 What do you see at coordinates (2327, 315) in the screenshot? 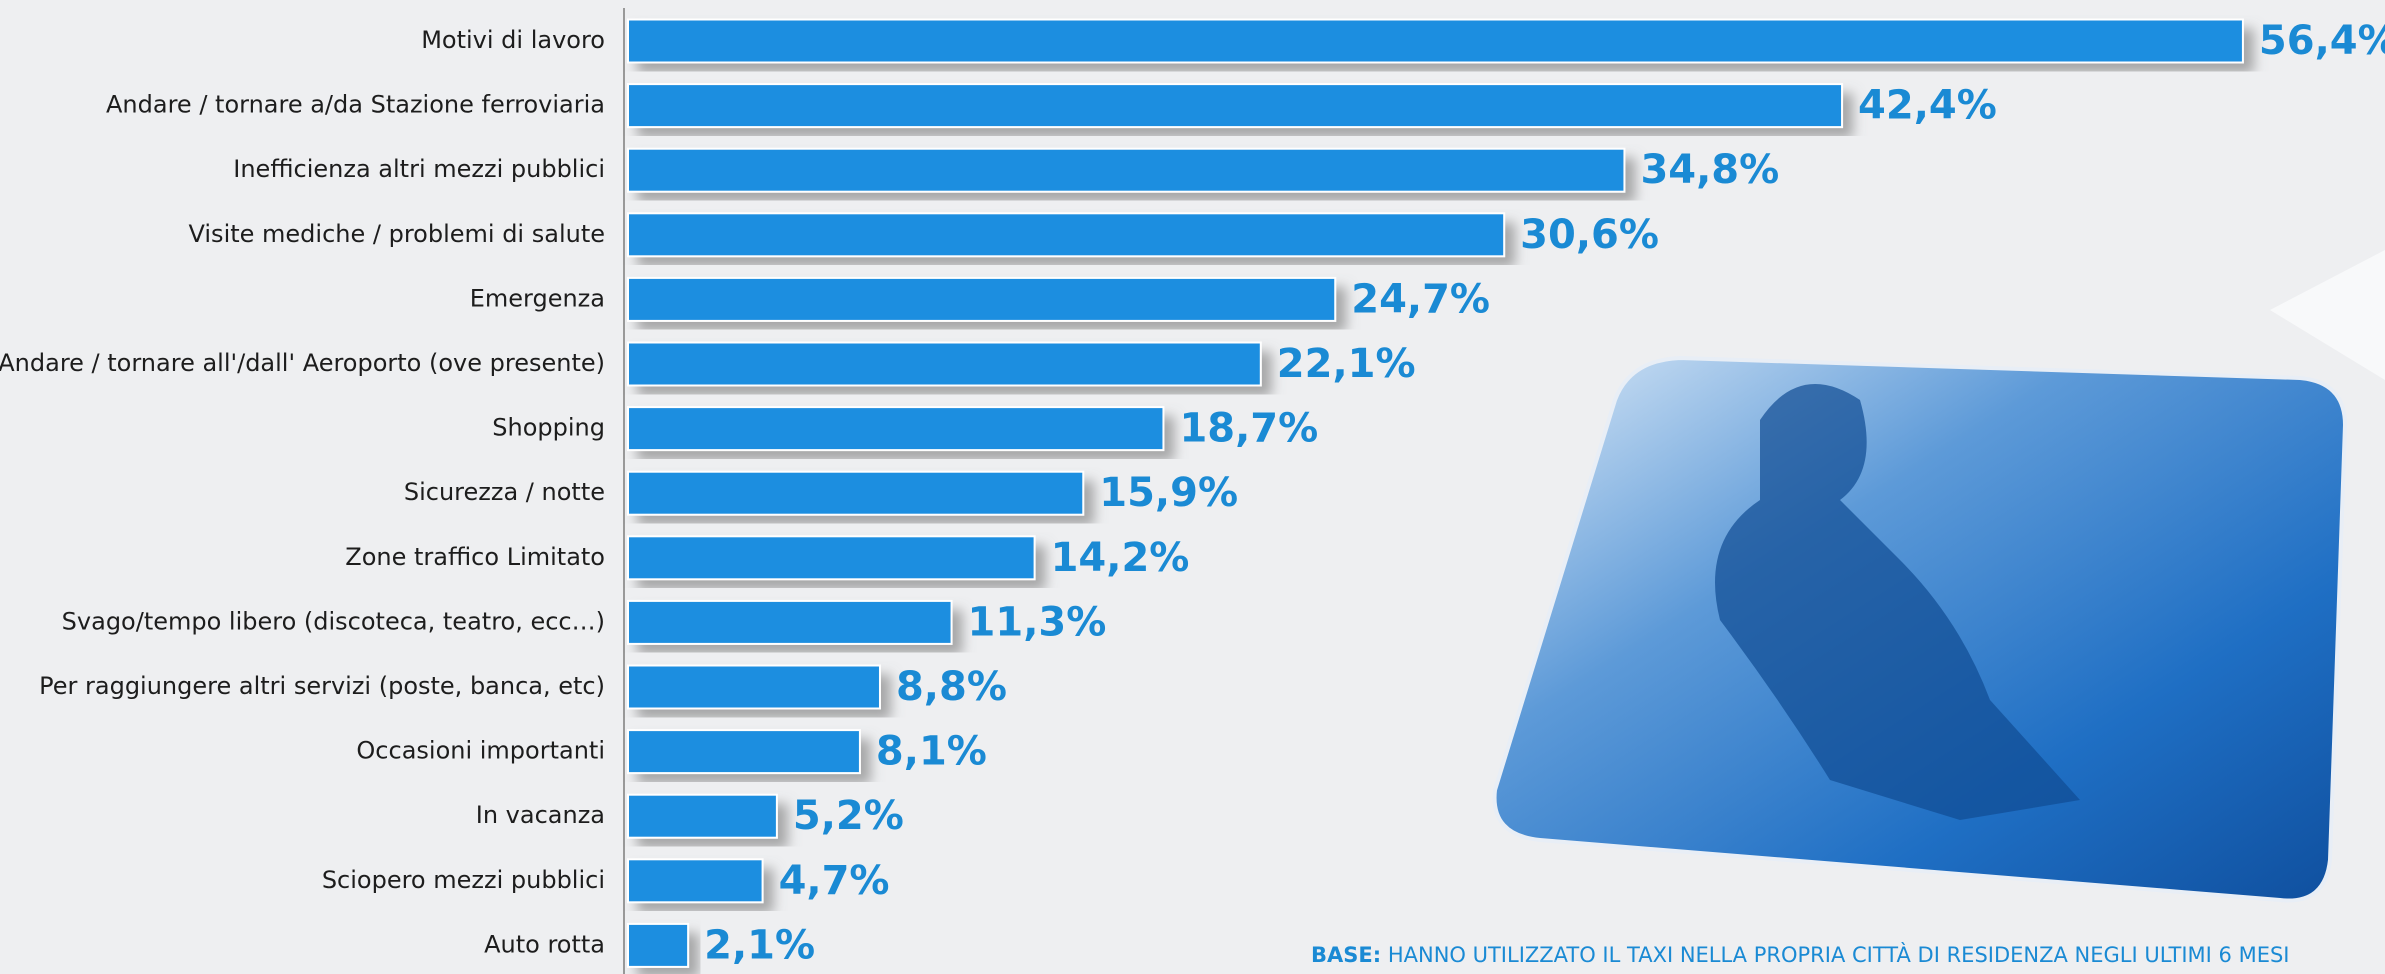
I see `background-shape` at bounding box center [2327, 315].